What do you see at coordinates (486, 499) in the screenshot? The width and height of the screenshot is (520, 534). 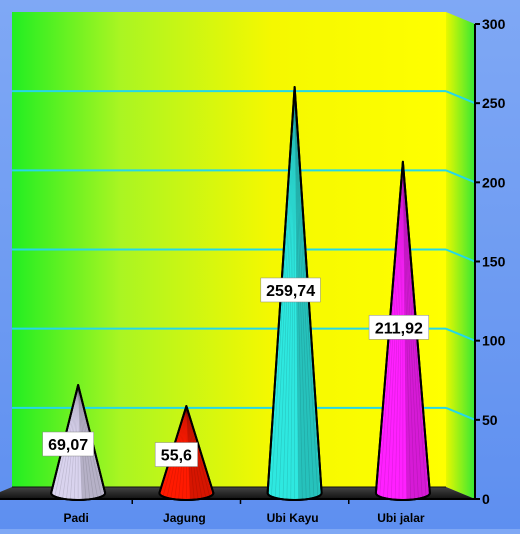 I see `y-tick-label: 0` at bounding box center [486, 499].